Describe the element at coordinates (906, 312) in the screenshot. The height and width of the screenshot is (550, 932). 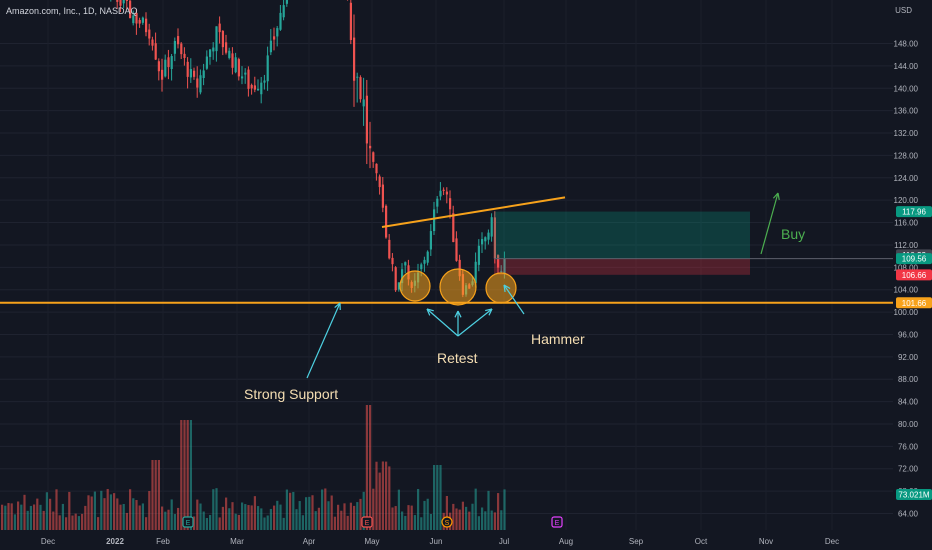
I see `price-tick-label: 100.00` at that location.